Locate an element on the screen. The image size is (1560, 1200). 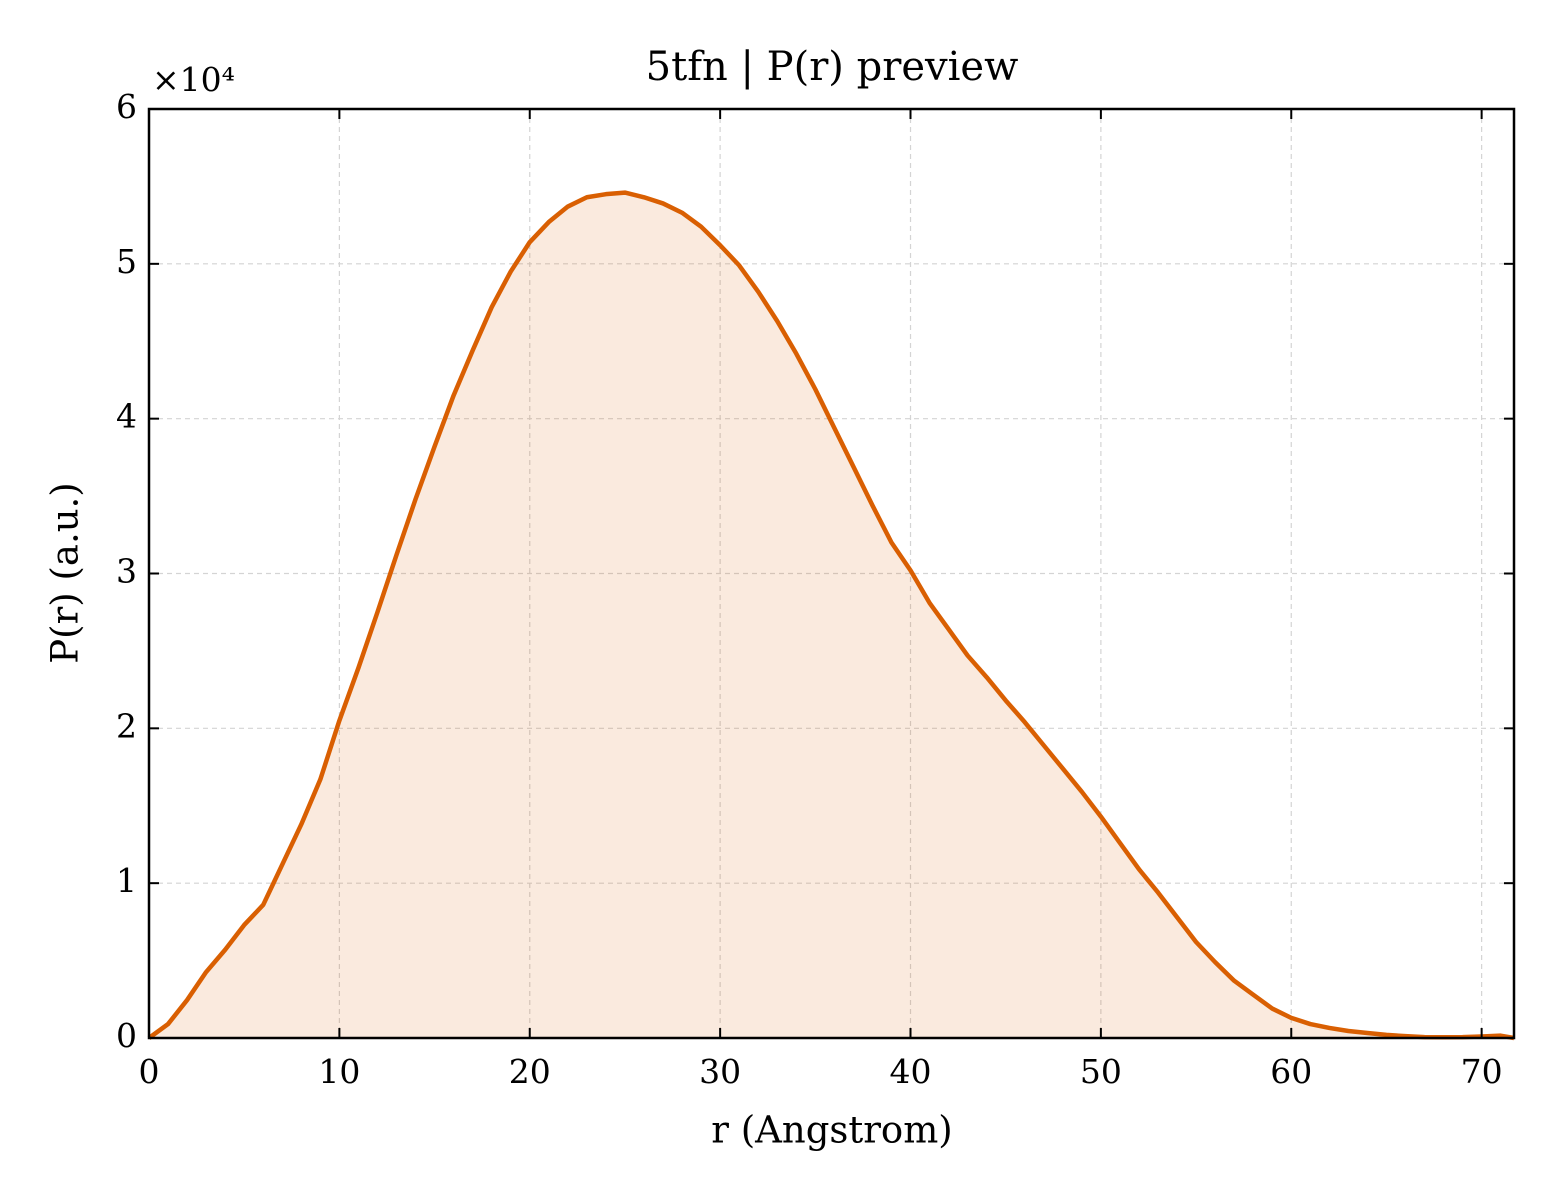
y-tick-label: 4 is located at coordinates (126, 416).